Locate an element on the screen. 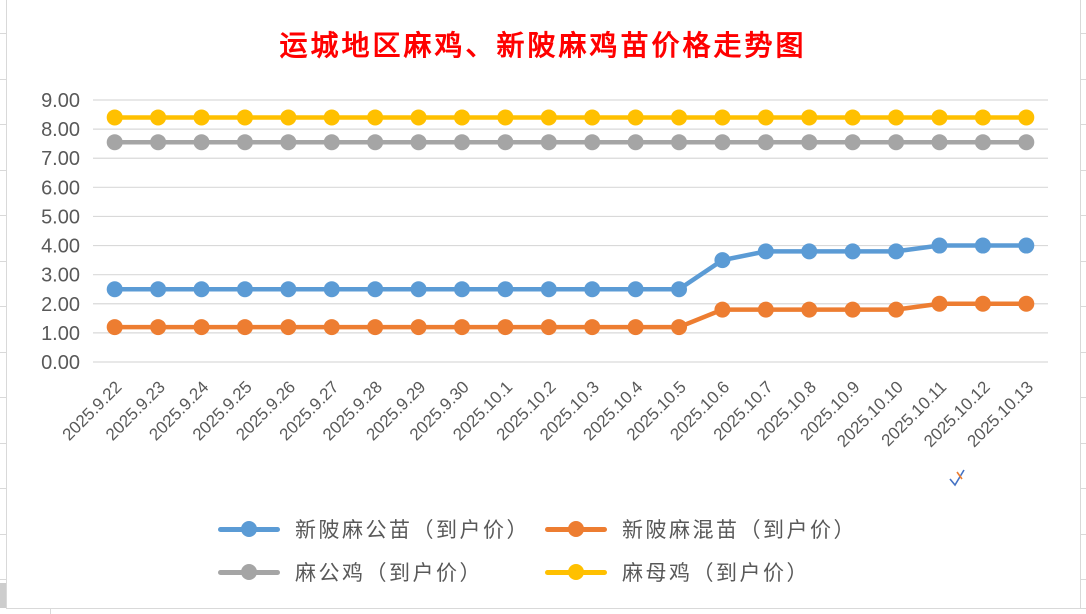 Image resolution: width=1086 pixels, height=614 pixels. legend-item-0: 新陂麻公苗（到户价） is located at coordinates (374, 529).